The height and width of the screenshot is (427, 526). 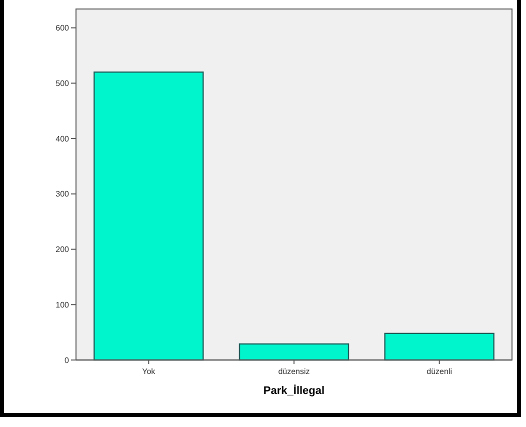 What do you see at coordinates (294, 371) in the screenshot?
I see `x-tick-label: düzensiz` at bounding box center [294, 371].